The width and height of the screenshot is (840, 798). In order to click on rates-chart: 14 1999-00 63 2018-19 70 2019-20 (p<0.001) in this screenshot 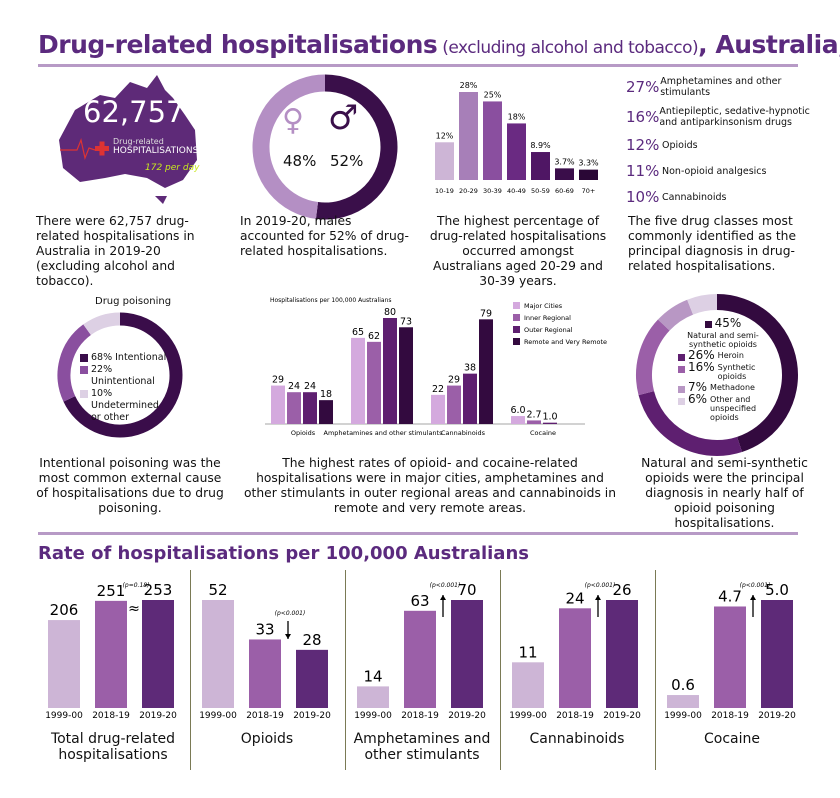, I will do `click(420, 651)`.